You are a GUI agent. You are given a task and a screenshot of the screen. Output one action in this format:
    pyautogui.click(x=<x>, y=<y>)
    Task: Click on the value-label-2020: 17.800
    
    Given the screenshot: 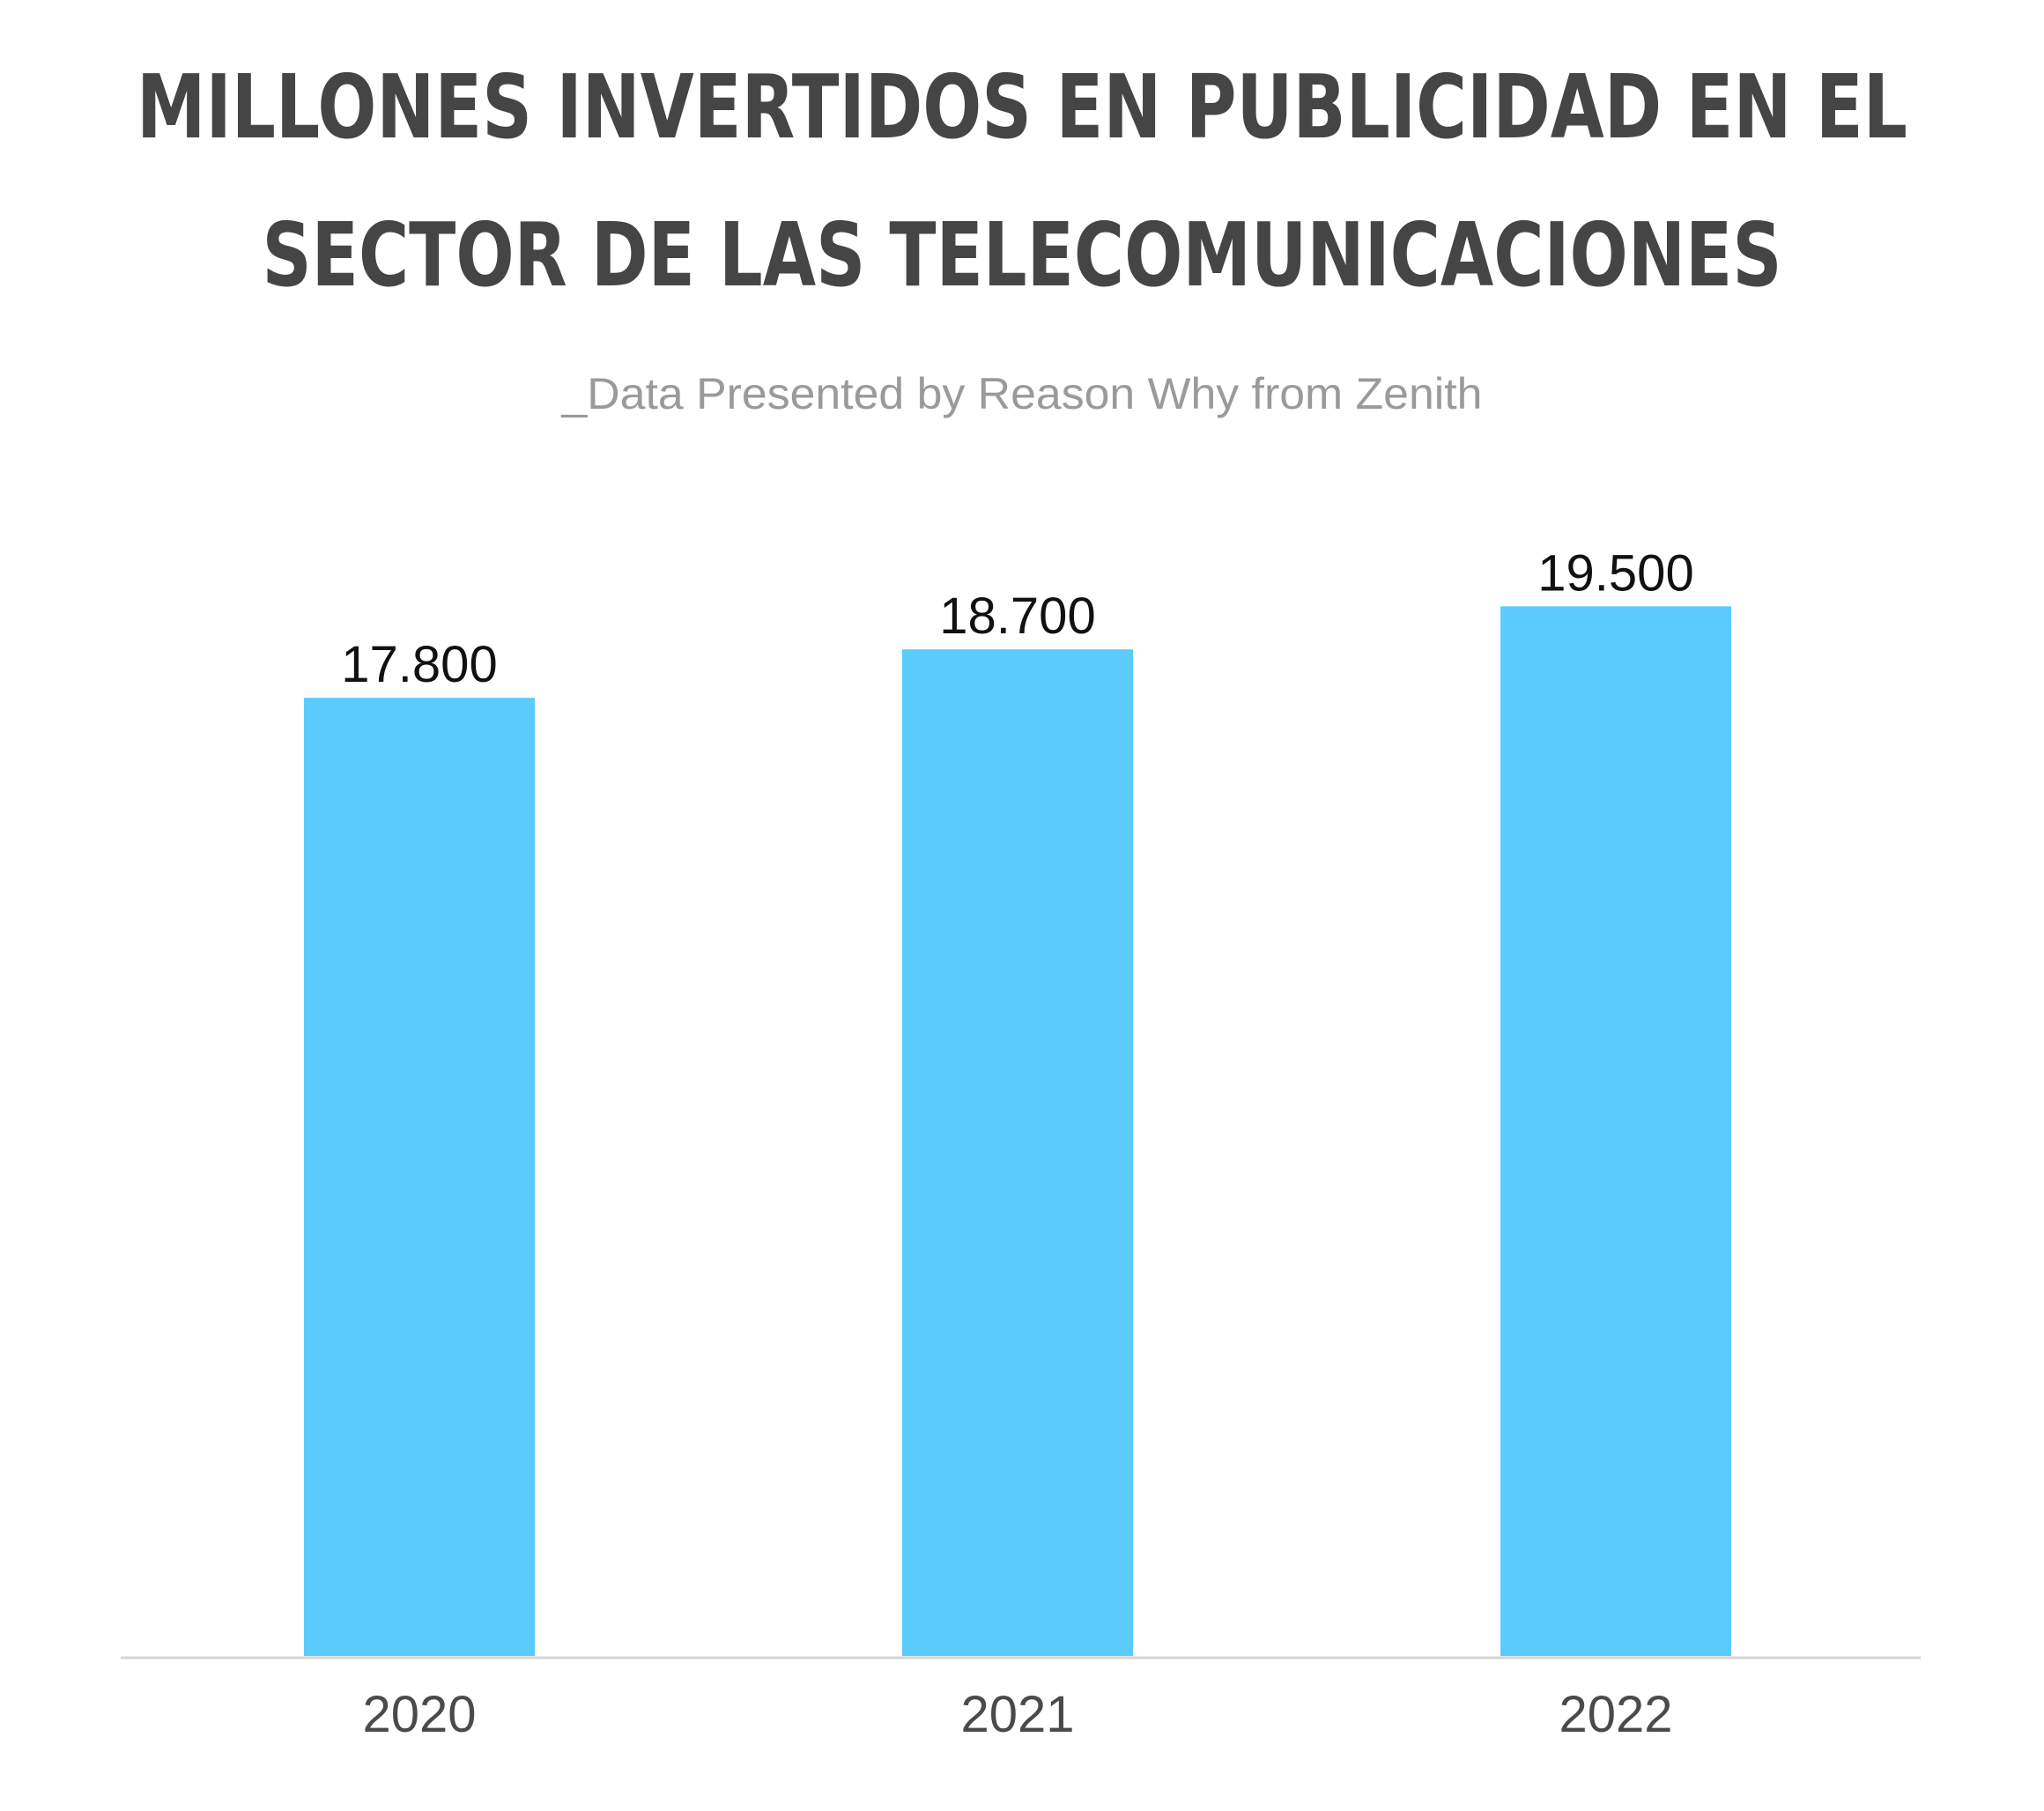 What is the action you would take?
    pyautogui.click(x=419, y=664)
    